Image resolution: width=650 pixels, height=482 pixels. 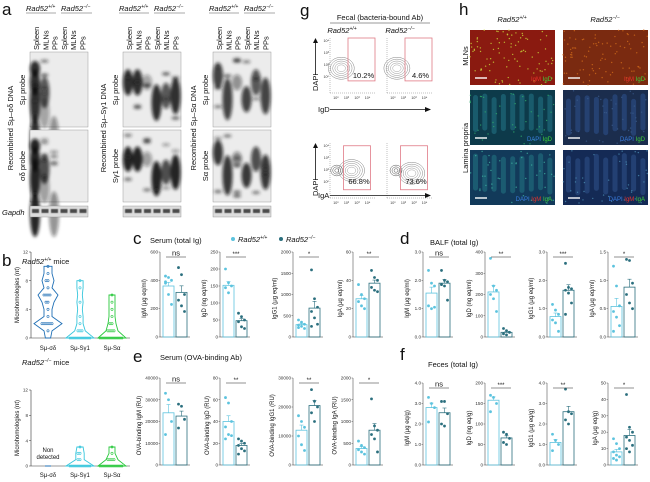 I want to click on y-axis-label: IgD (ng eq/g), so click(x=470, y=427).